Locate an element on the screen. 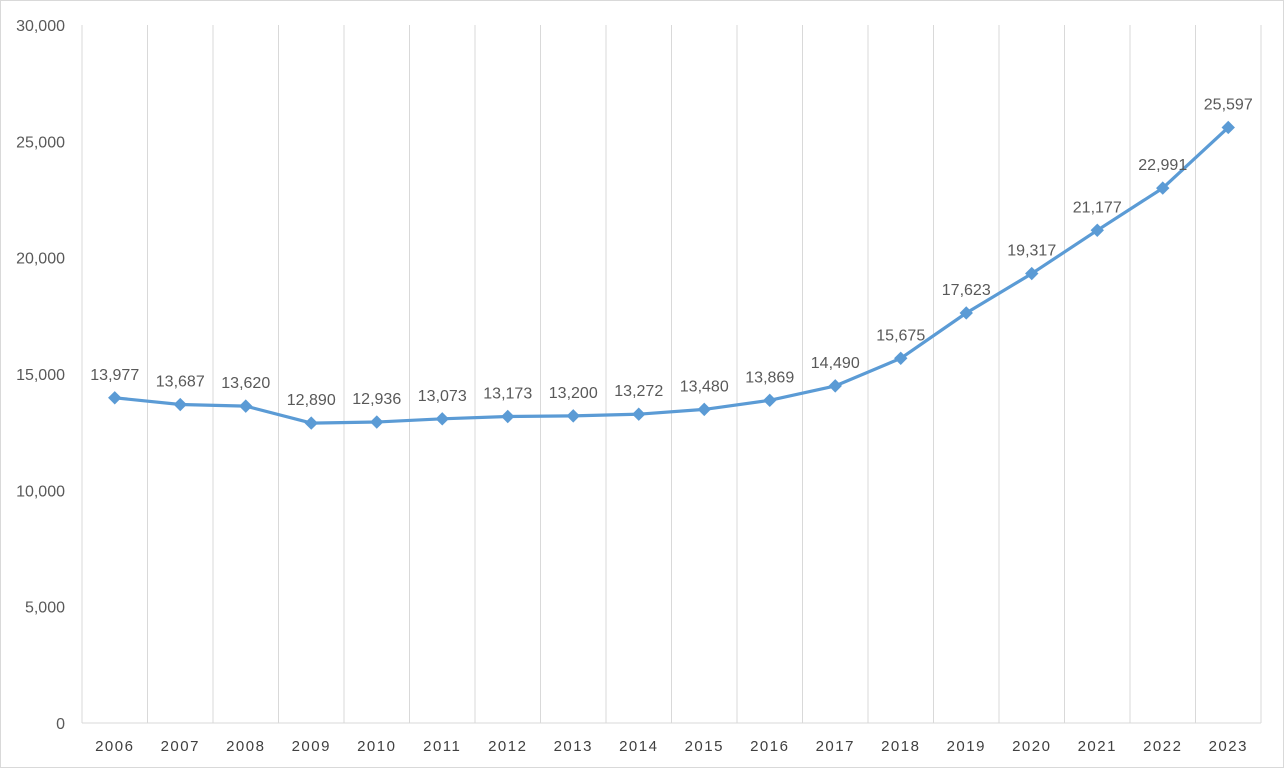 The height and width of the screenshot is (769, 1284). x-tick-label: 2012 is located at coordinates (507, 746).